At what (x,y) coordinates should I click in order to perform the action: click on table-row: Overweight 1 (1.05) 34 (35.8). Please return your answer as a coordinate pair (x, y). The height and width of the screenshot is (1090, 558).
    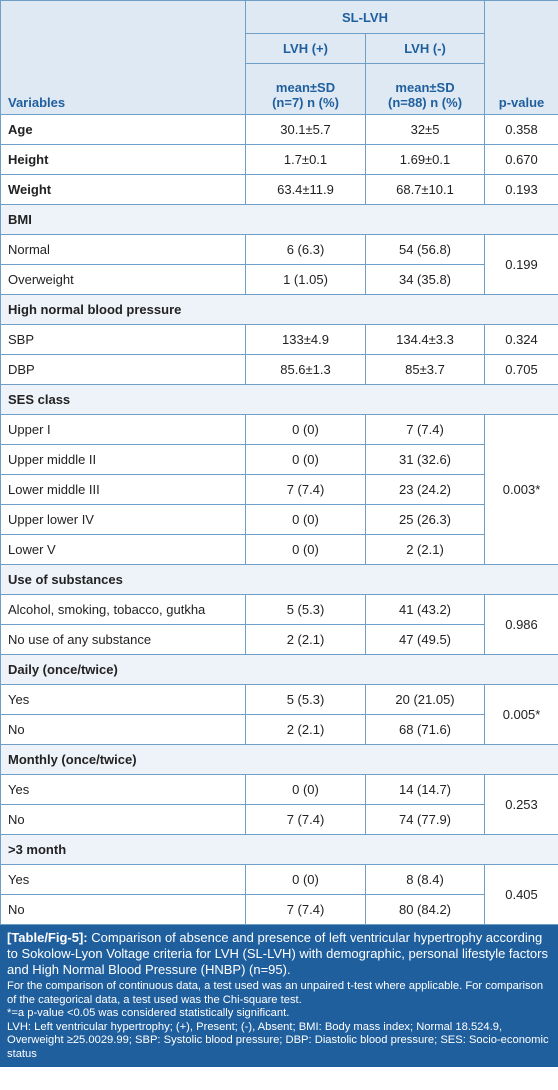
    Looking at the image, I should click on (279, 279).